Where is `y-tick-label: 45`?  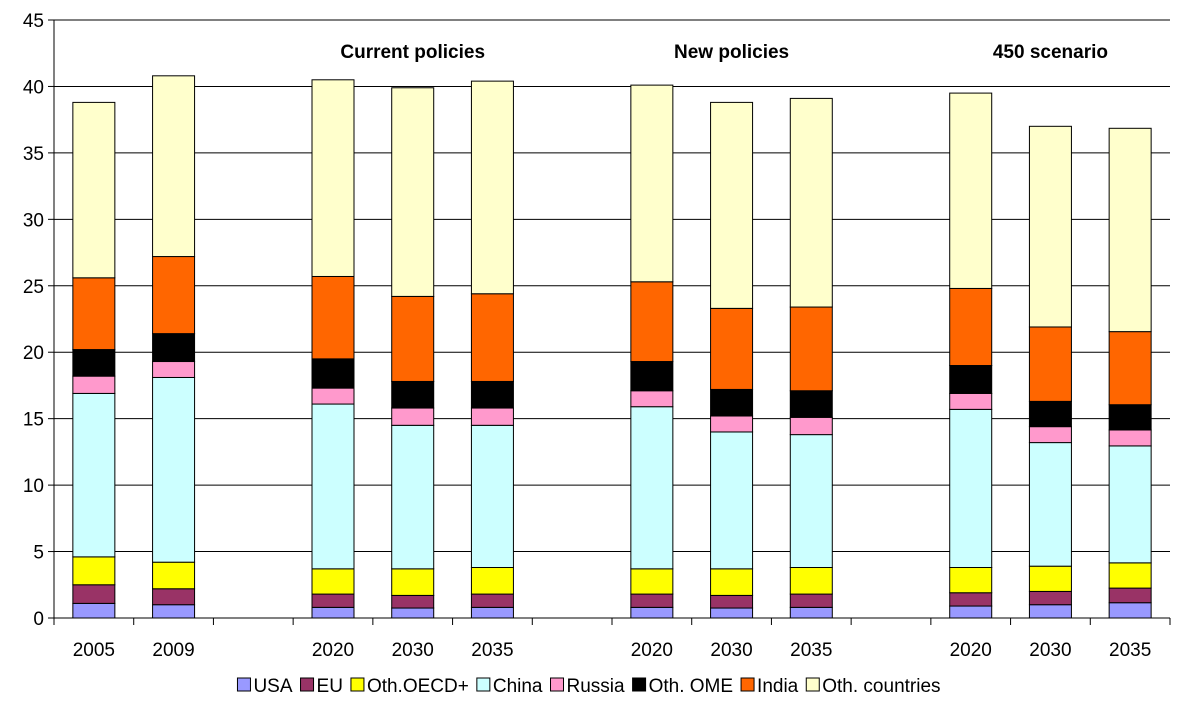
y-tick-label: 45 is located at coordinates (33, 21).